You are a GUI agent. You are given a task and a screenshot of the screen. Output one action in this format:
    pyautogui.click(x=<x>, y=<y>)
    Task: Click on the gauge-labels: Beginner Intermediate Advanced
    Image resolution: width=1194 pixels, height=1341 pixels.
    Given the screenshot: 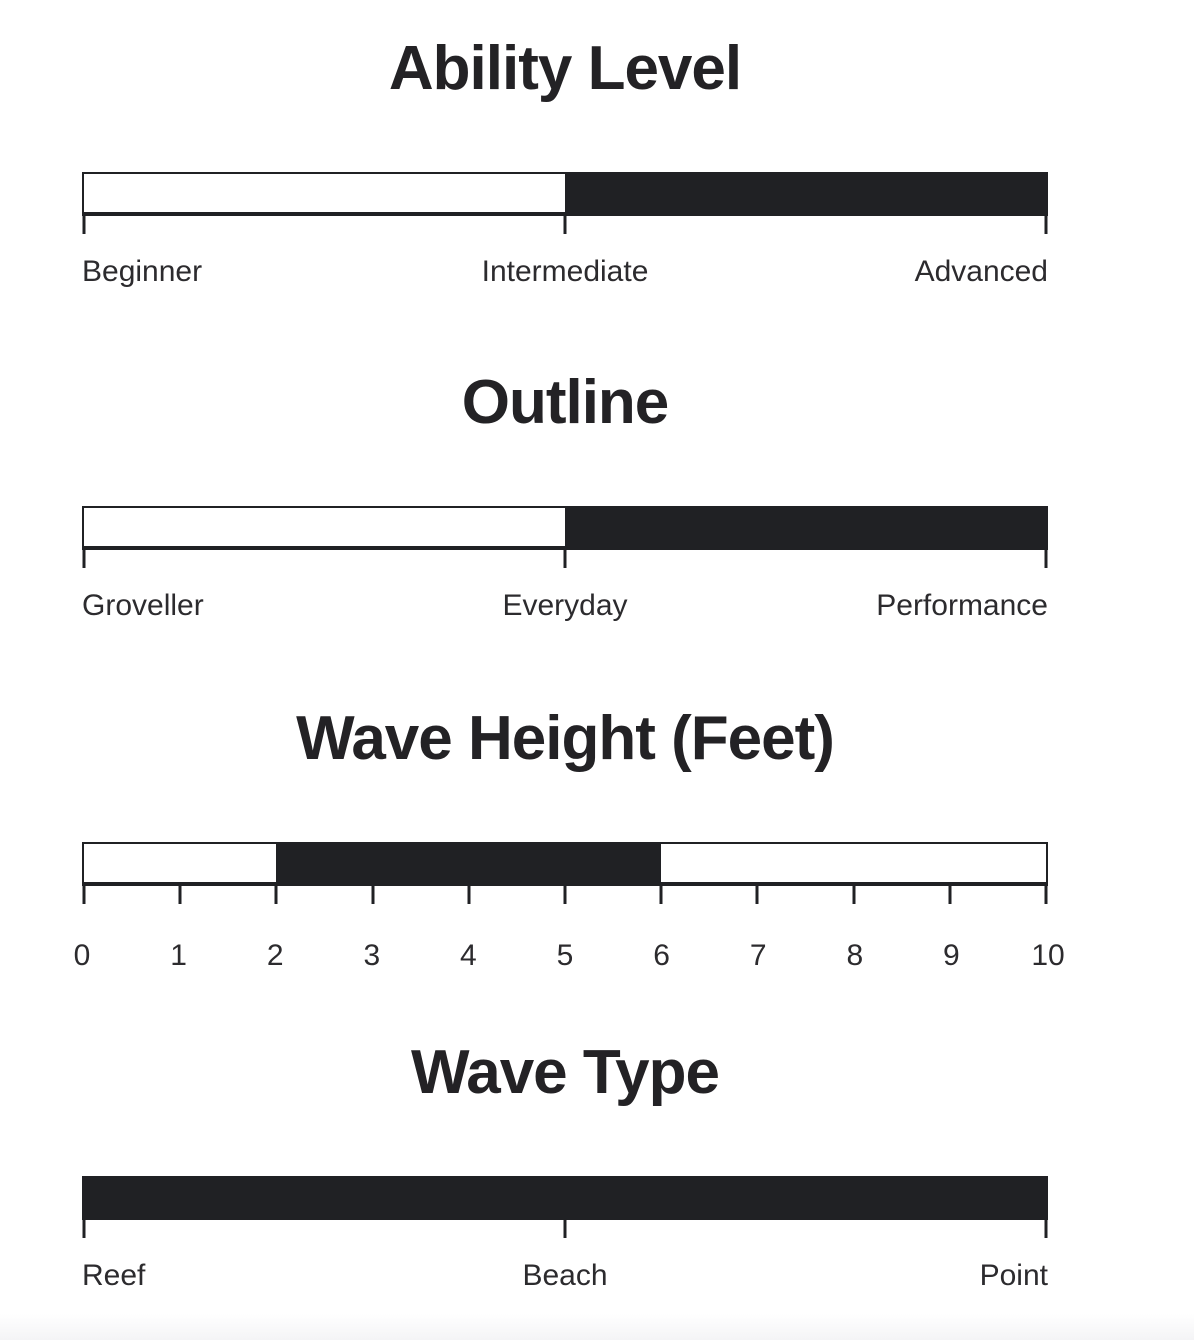 What is the action you would take?
    pyautogui.click(x=565, y=273)
    